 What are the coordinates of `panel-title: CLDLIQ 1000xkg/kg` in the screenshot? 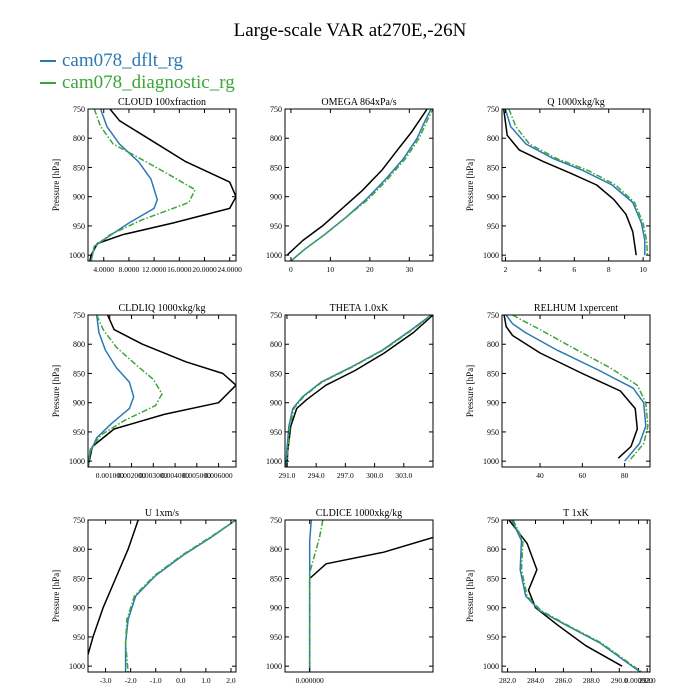 It's located at (162, 308).